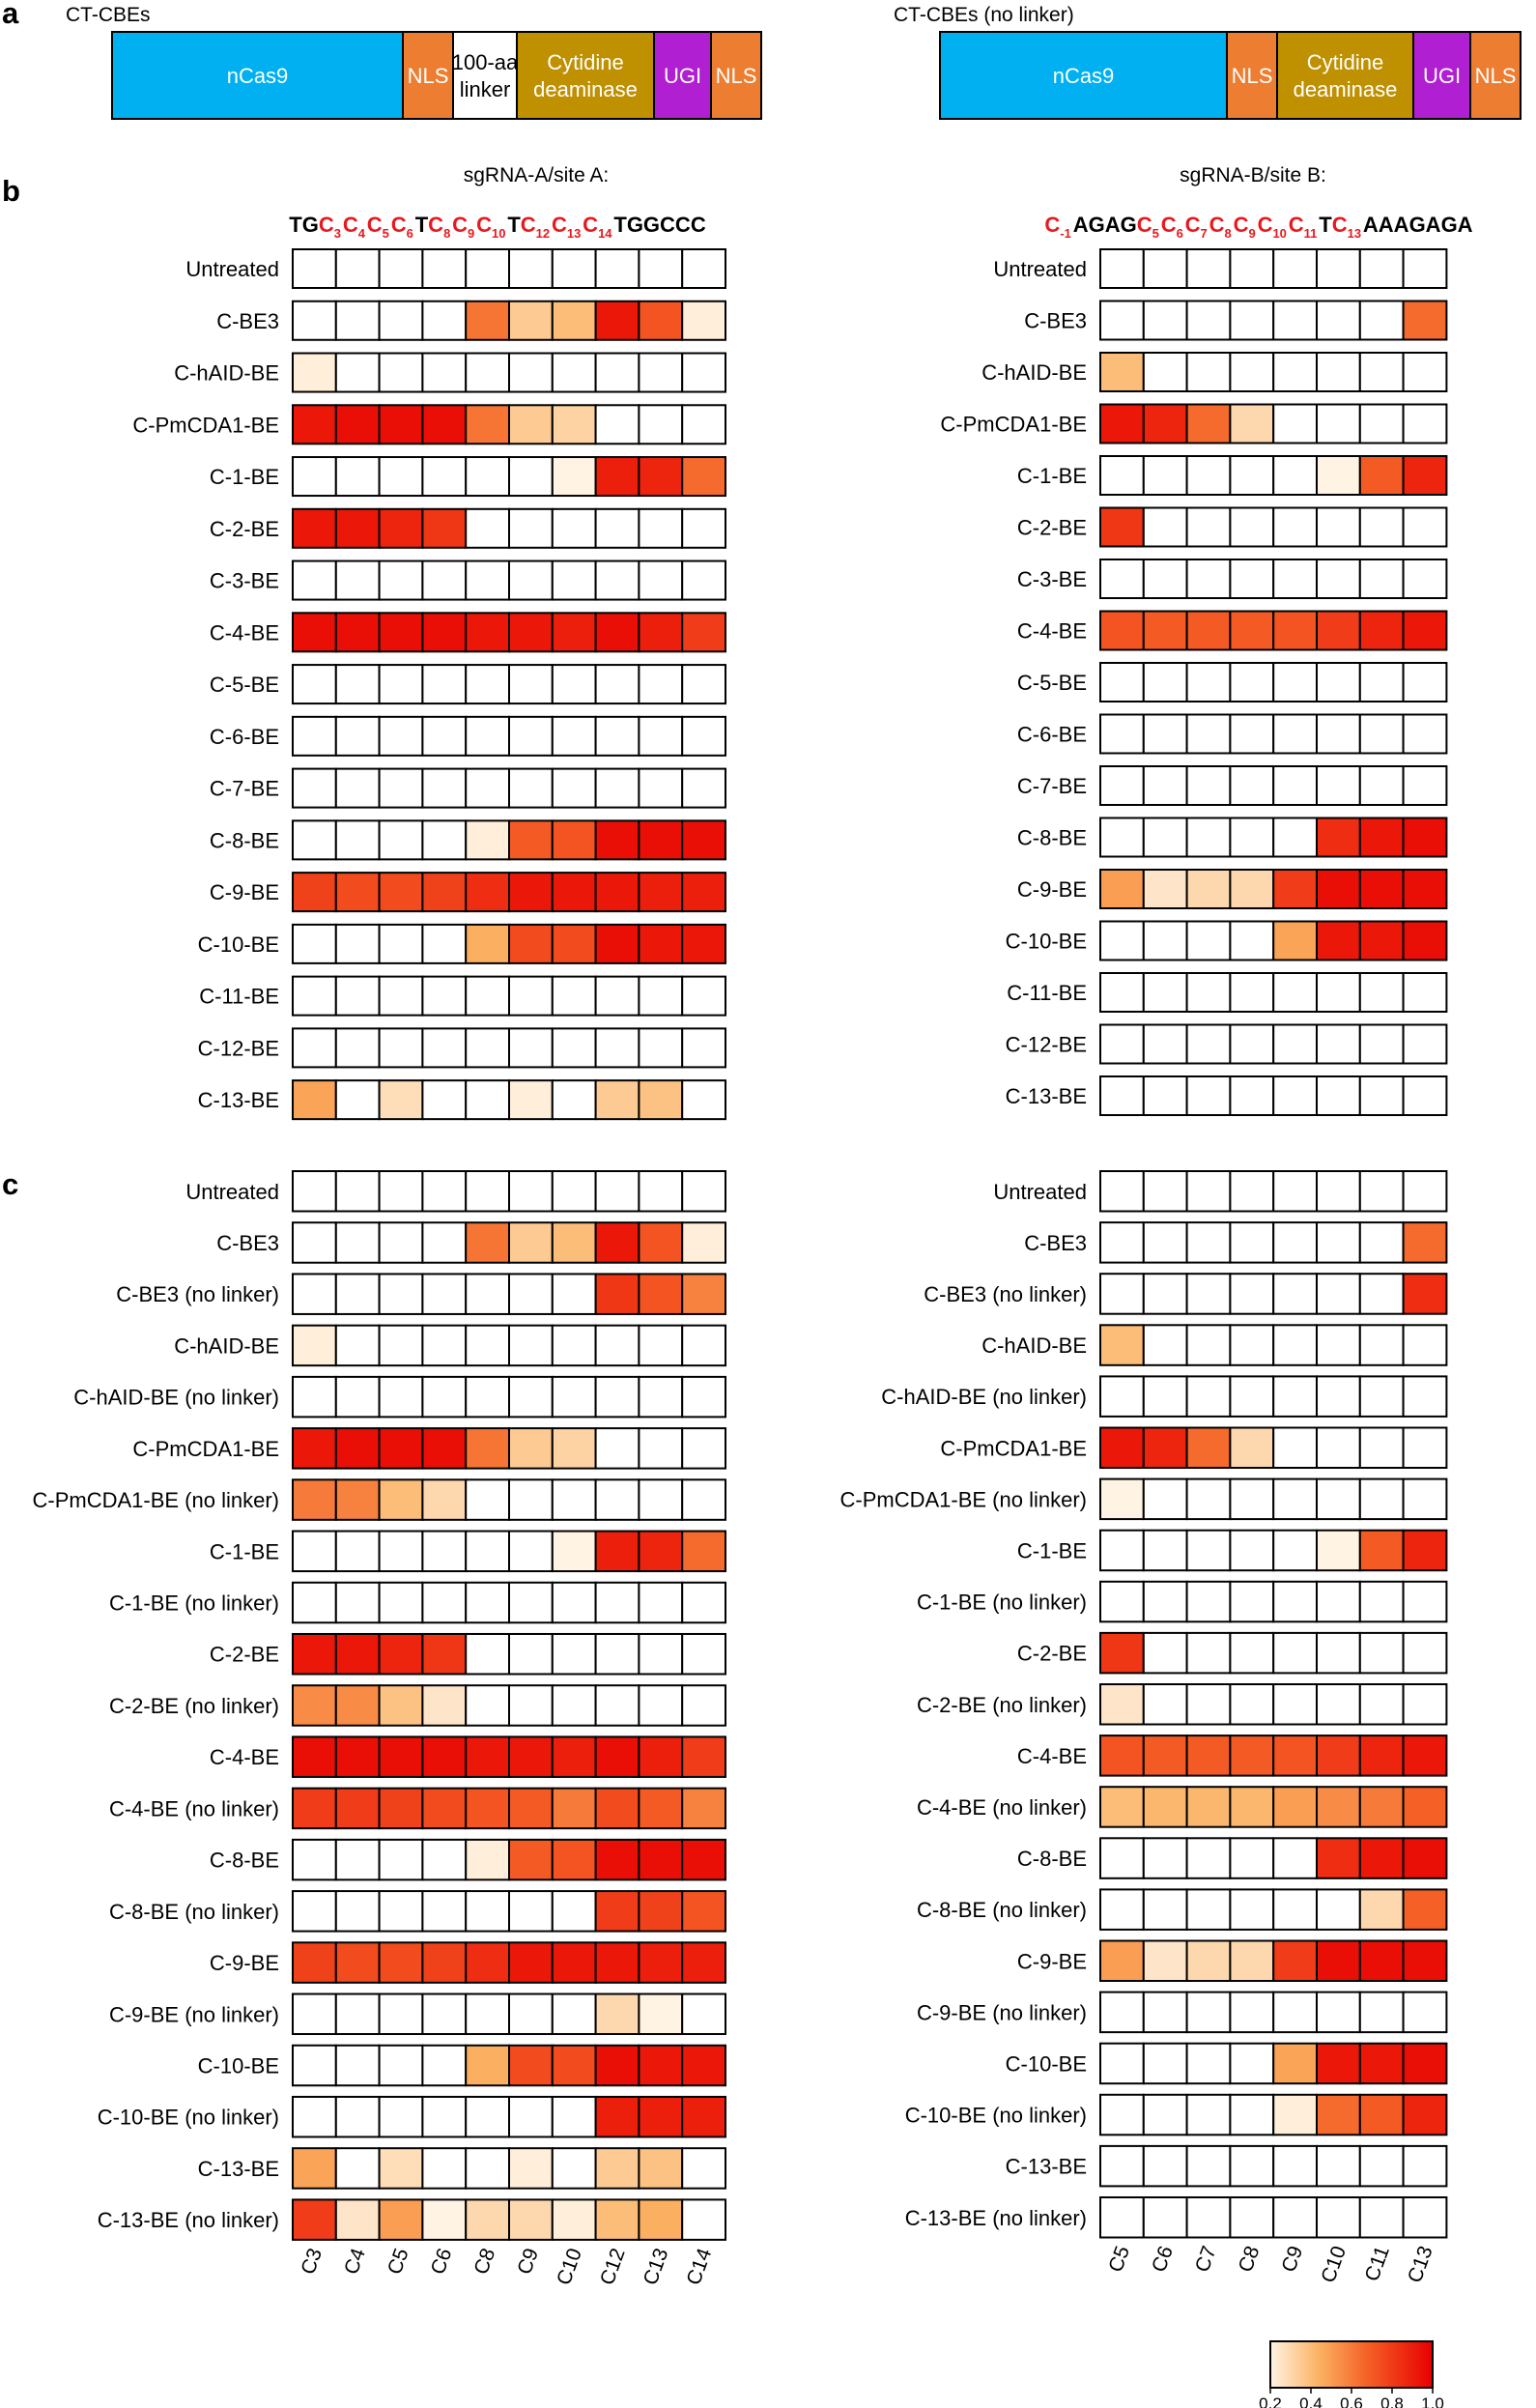 This screenshot has width=1536, height=2408. Describe the element at coordinates (244, 529) in the screenshot. I see `row-label: C-2-BE` at that location.